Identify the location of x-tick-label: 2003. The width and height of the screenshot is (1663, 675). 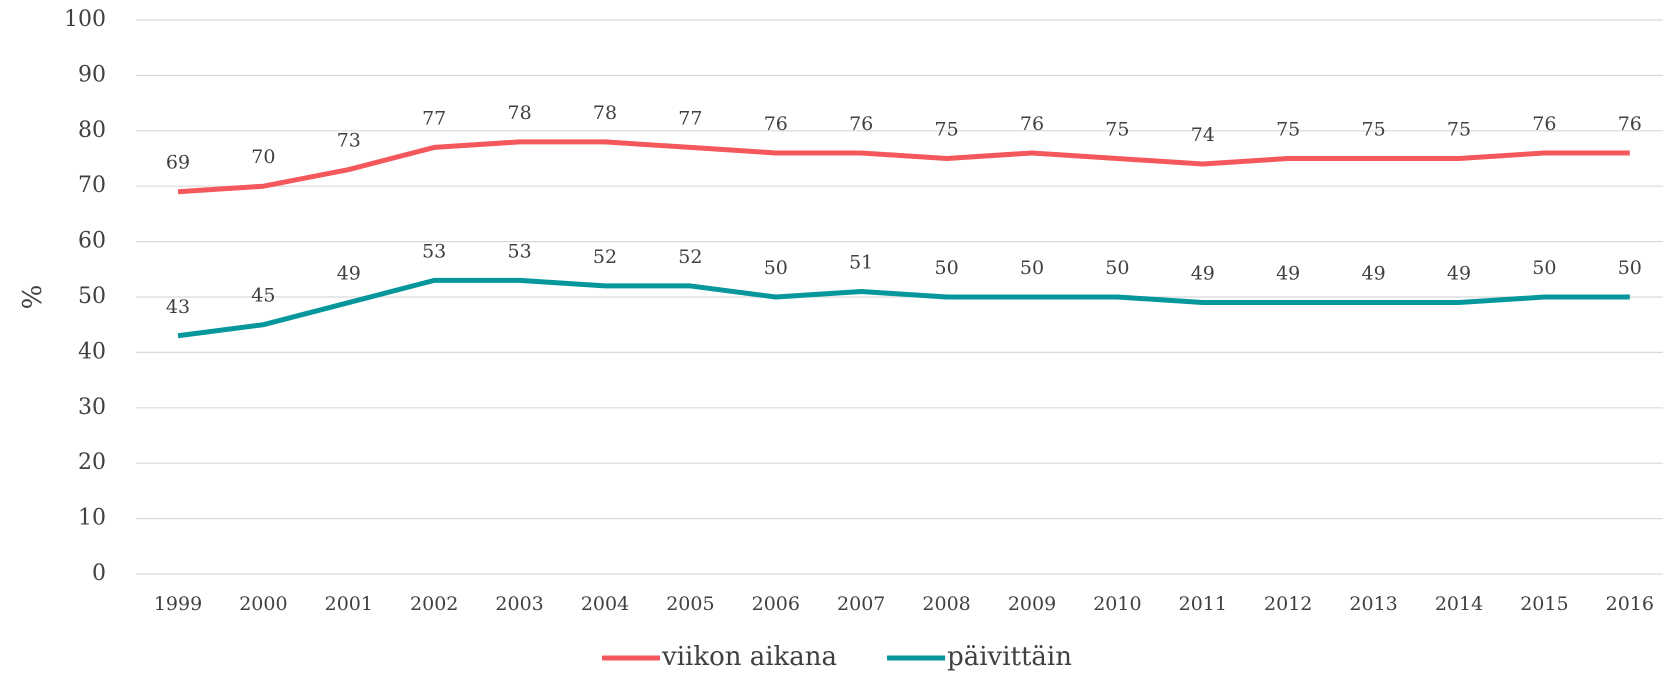
(519, 604).